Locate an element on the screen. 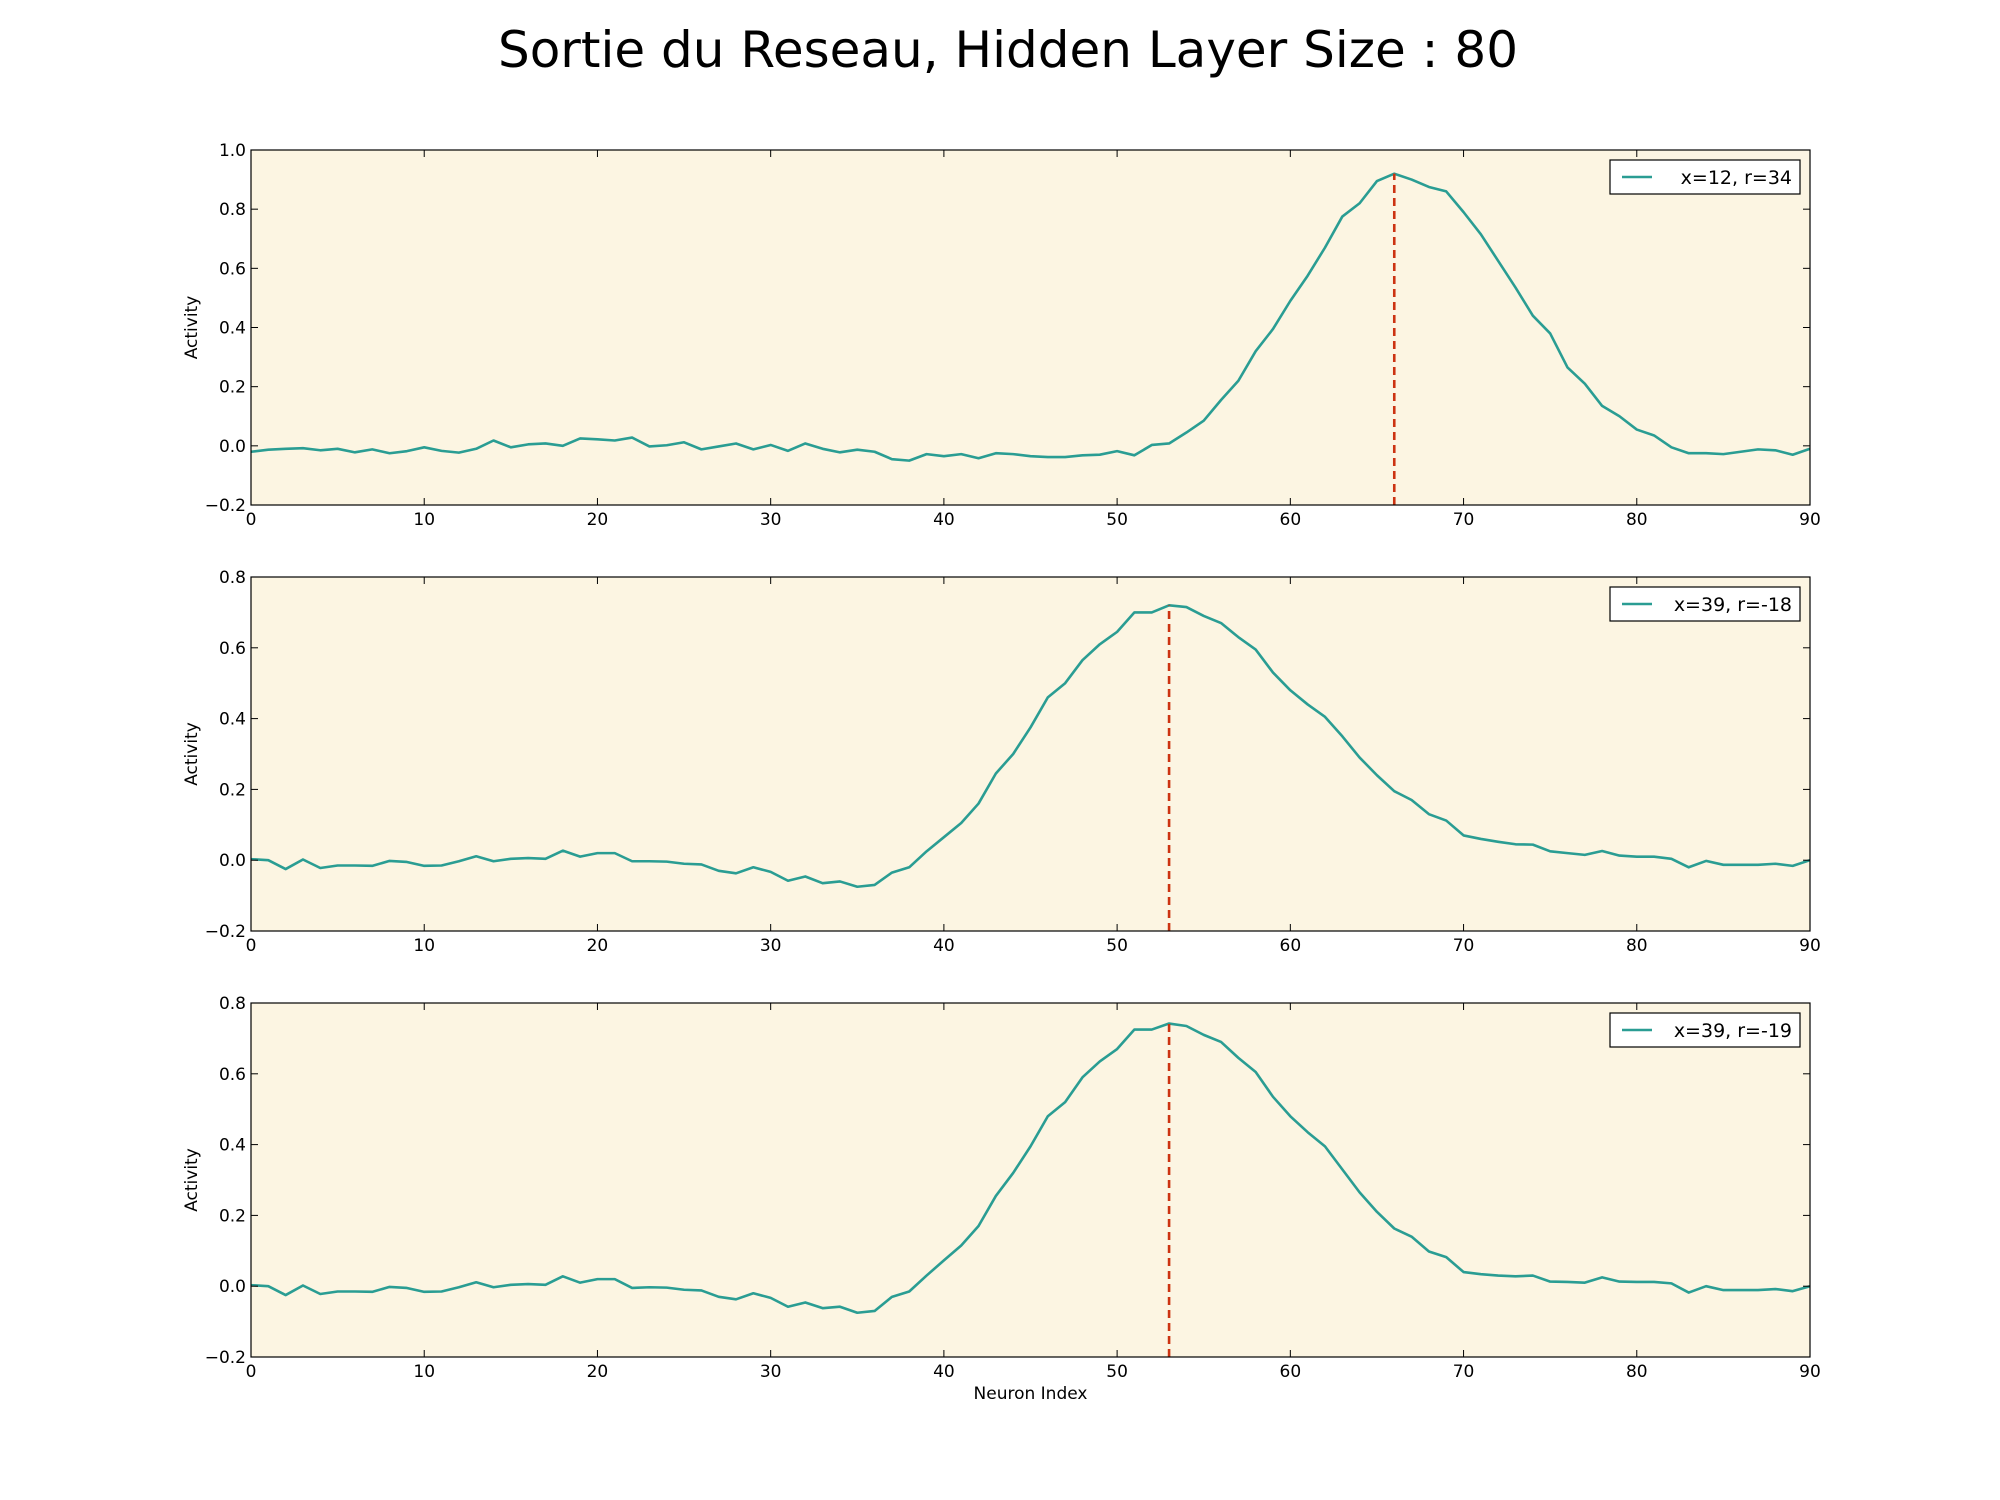 Image resolution: width=2000 pixels, height=1500 pixels. legend: x=39, r=-18 is located at coordinates (1705, 604).